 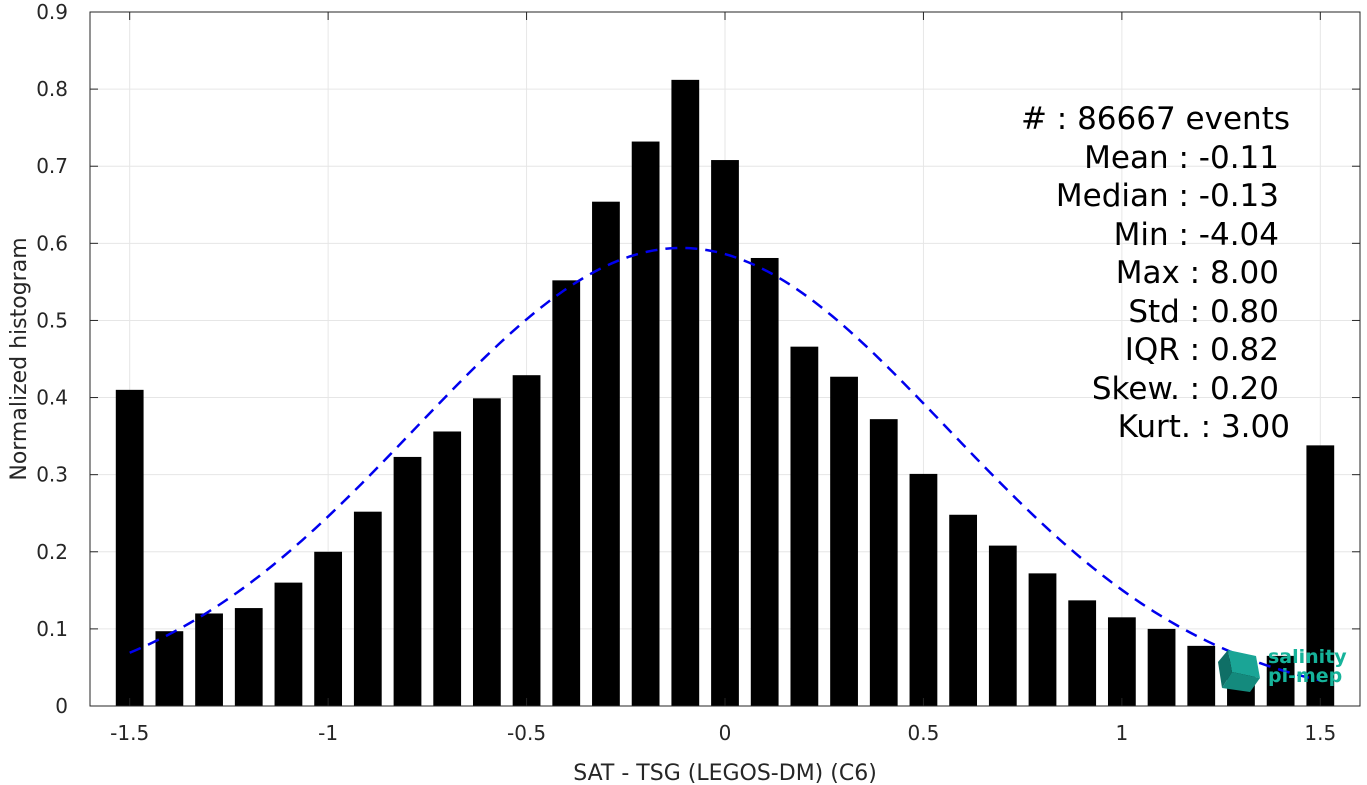 What do you see at coordinates (19, 358) in the screenshot?
I see `y-axis-label: Normalized histogram` at bounding box center [19, 358].